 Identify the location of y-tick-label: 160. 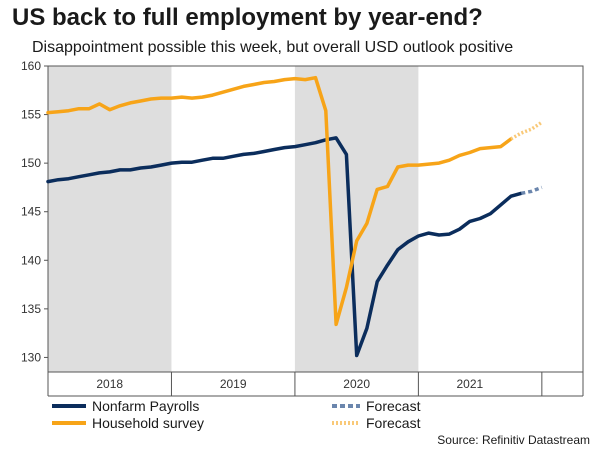
(31, 66).